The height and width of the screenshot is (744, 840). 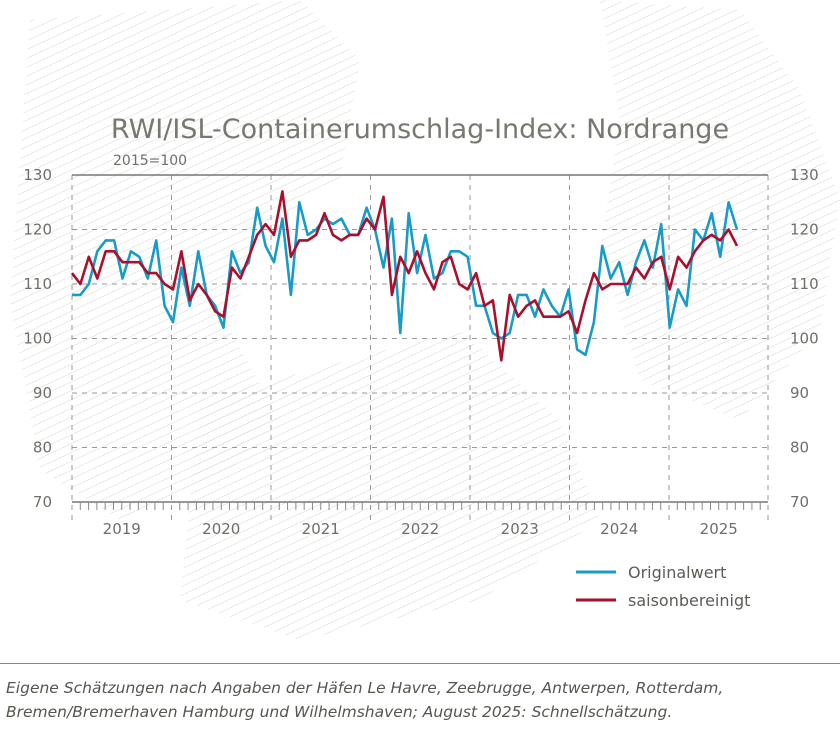 I want to click on y-tick-left: 100, so click(x=37, y=339).